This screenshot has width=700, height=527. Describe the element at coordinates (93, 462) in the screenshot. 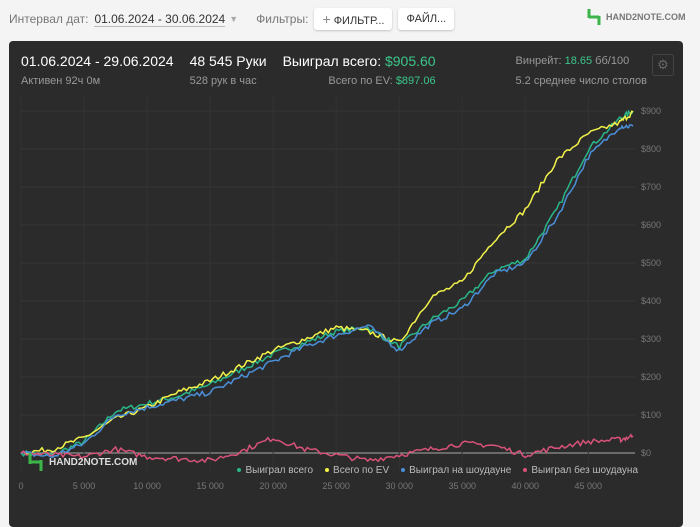

I see `watermark-text: HAND2NOTE.COM` at that location.